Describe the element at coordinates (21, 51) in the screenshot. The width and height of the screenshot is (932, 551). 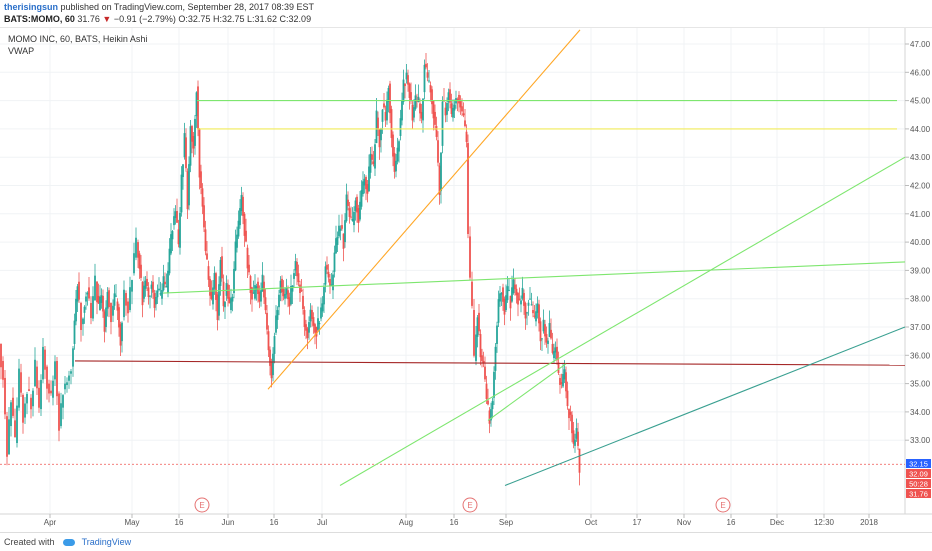
I see `indicator-label: VWAP` at that location.